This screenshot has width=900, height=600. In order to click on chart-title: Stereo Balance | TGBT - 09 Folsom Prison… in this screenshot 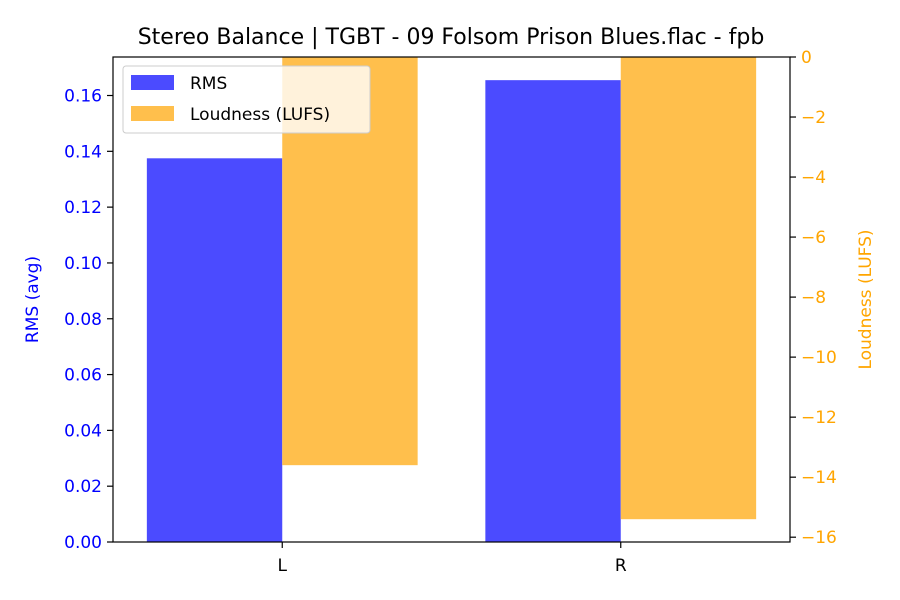, I will do `click(451, 37)`.